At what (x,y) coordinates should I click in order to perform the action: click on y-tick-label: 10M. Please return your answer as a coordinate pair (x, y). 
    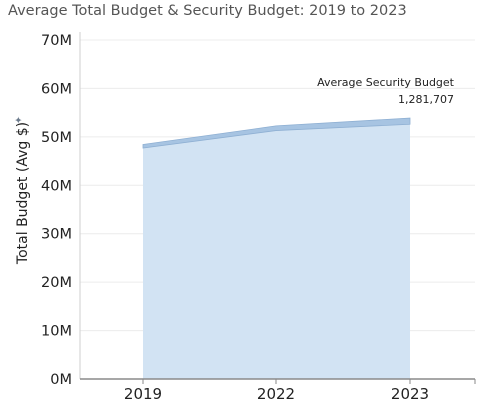
    Looking at the image, I should click on (56, 332).